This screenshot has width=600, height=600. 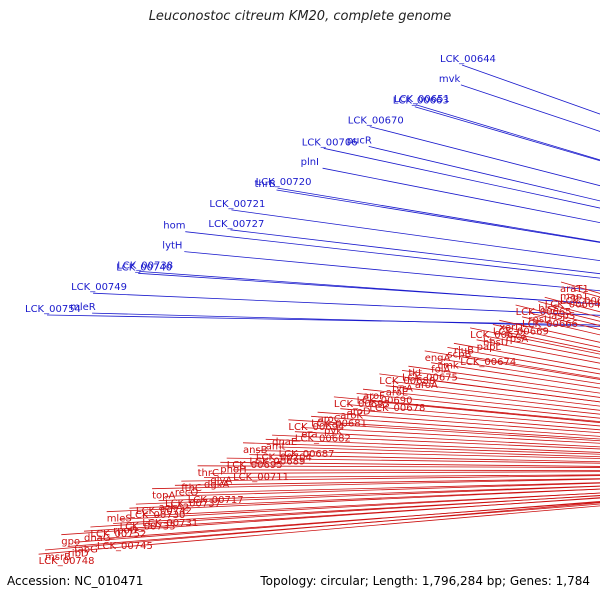 I want to click on reverse-gene-label: topA, so click(x=163, y=496).